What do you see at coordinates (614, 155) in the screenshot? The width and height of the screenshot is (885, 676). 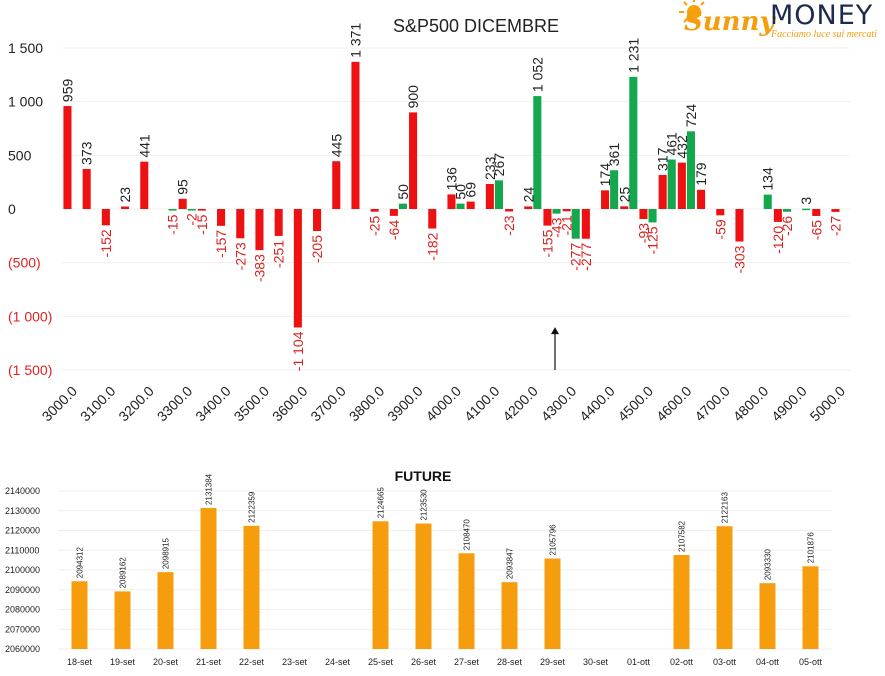 I see `data-label: 361` at bounding box center [614, 155].